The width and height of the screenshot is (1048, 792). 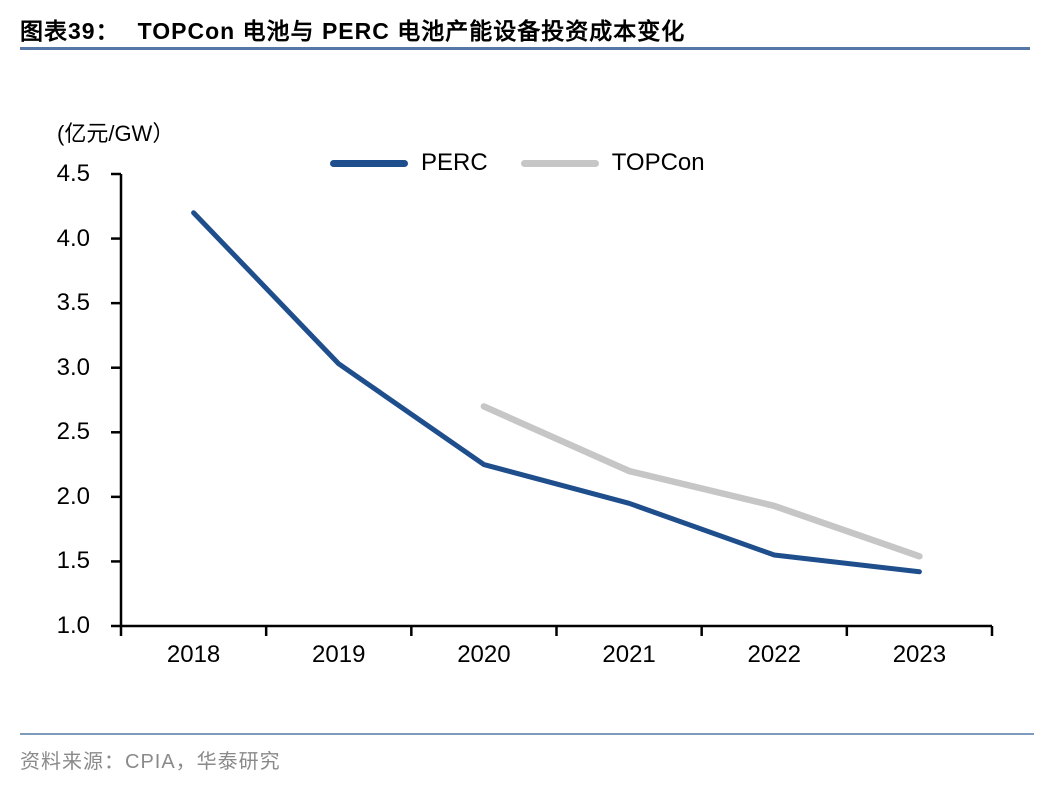 I want to click on topcon-line-swatch-icon, so click(x=559, y=163).